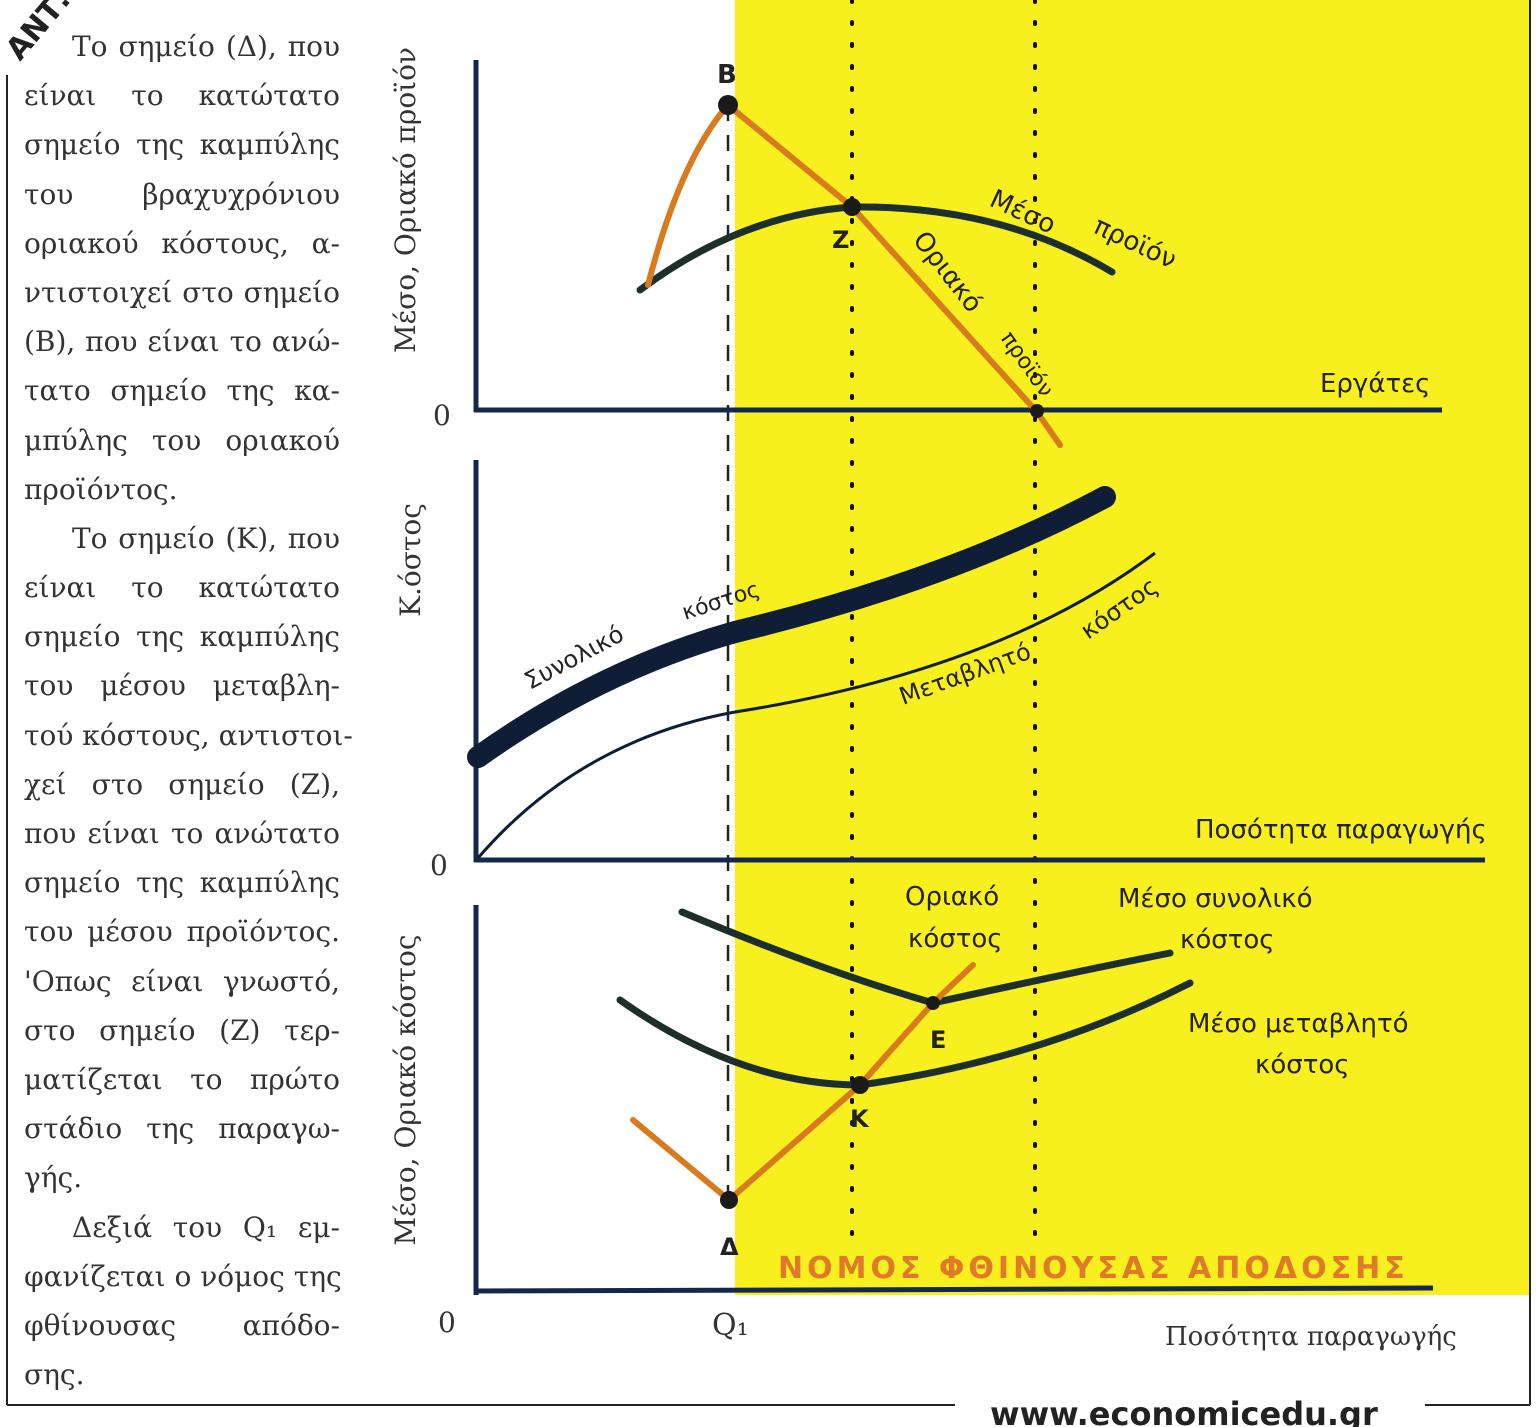 The width and height of the screenshot is (1536, 1427). Describe the element at coordinates (54, 1375) in the screenshot. I see `paragraph-line: σης.` at that location.